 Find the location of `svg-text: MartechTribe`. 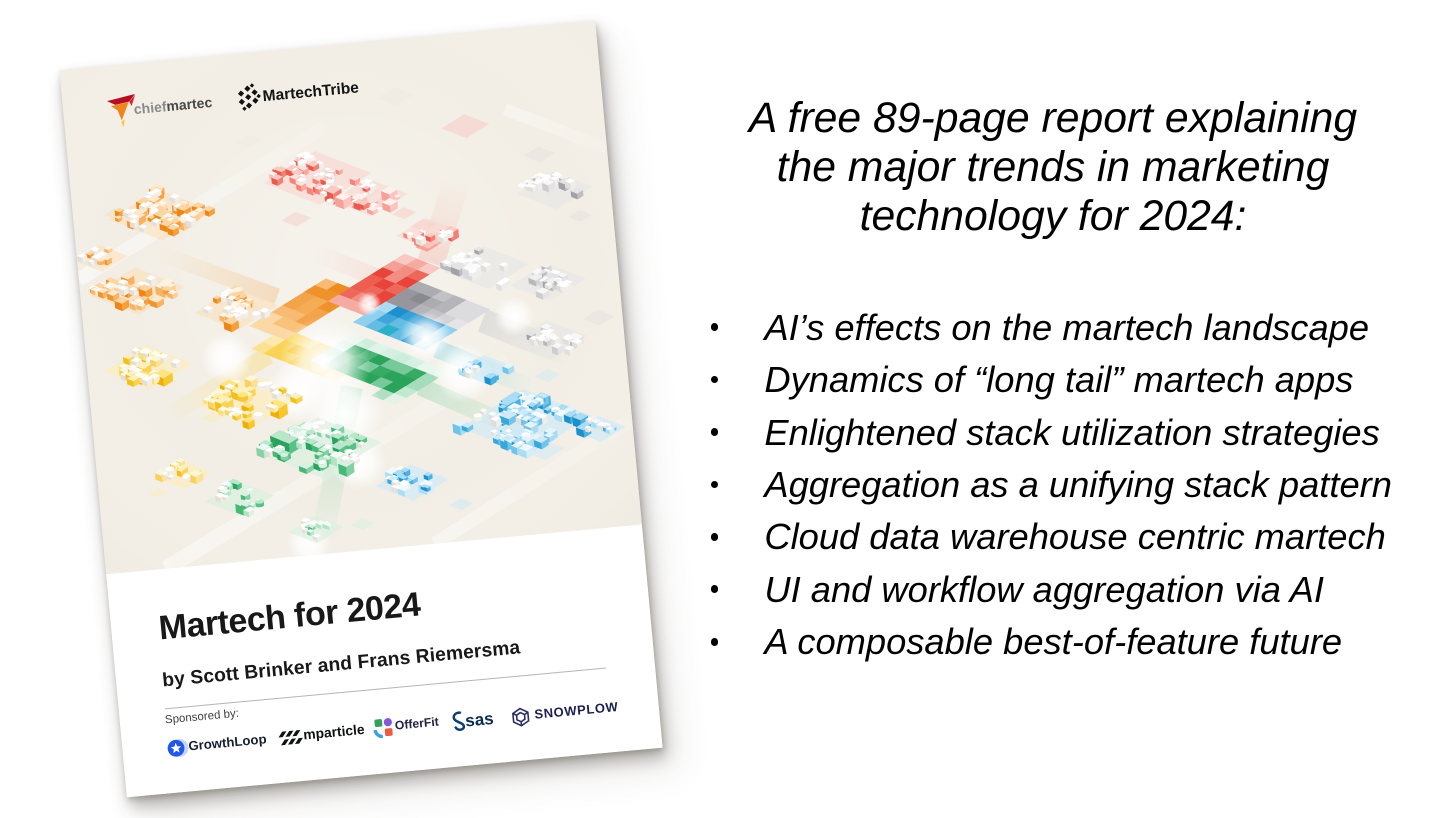

svg-text: MartechTribe is located at coordinates (311, 92).